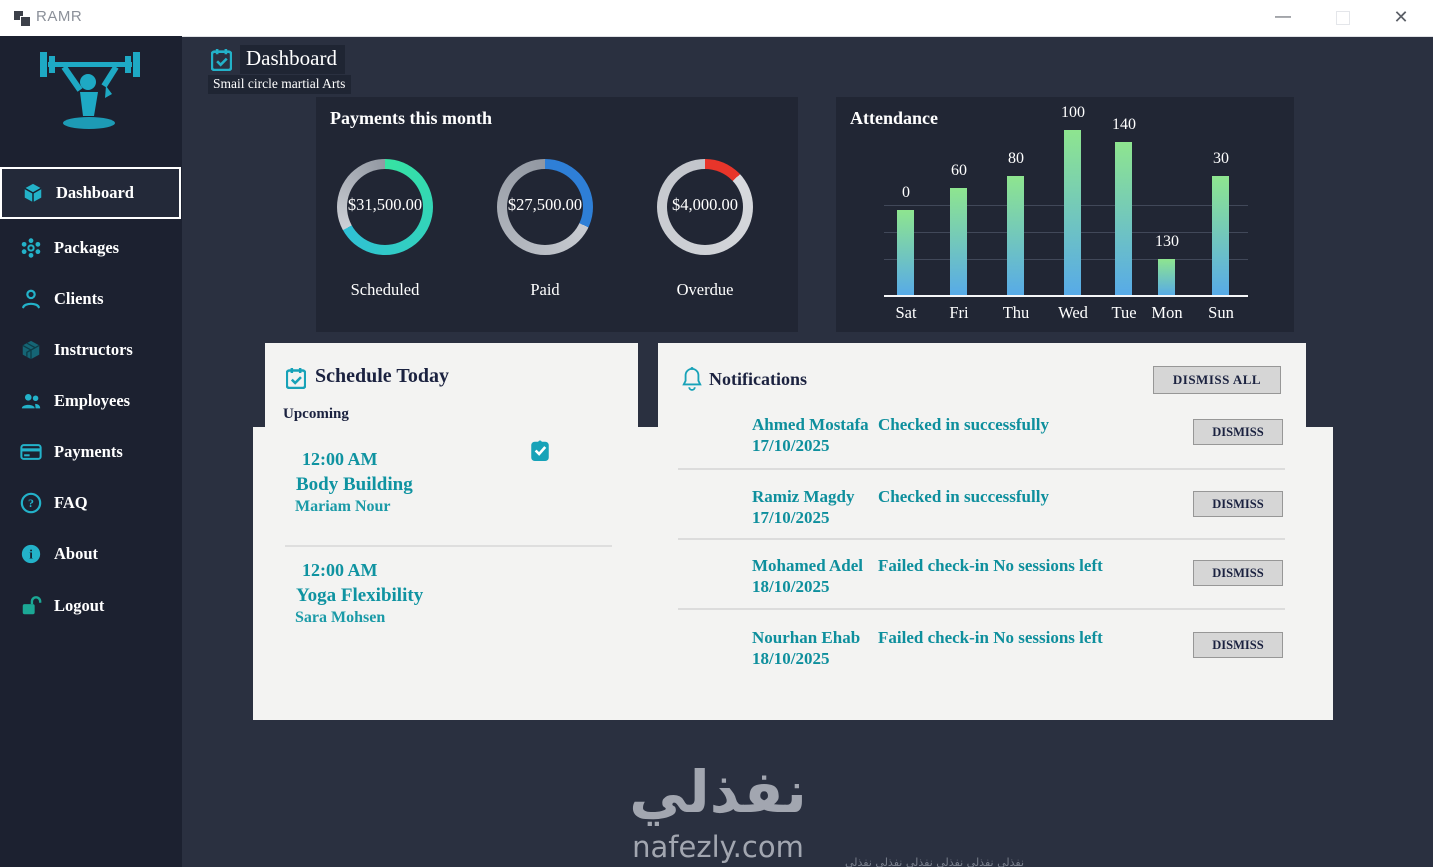 The height and width of the screenshot is (867, 1433). What do you see at coordinates (31, 299) in the screenshot?
I see `person-icon` at bounding box center [31, 299].